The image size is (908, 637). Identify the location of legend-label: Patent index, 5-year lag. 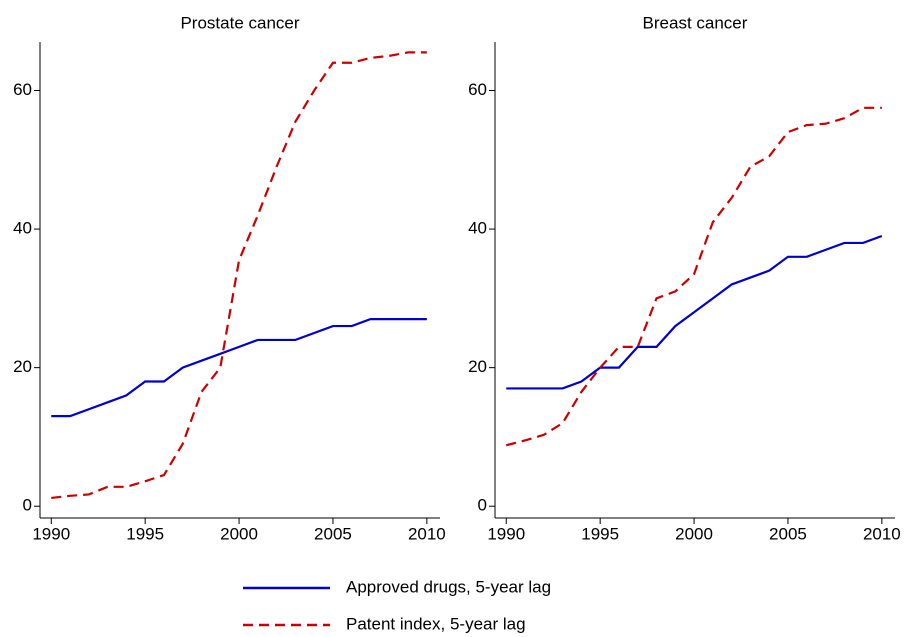
(436, 623).